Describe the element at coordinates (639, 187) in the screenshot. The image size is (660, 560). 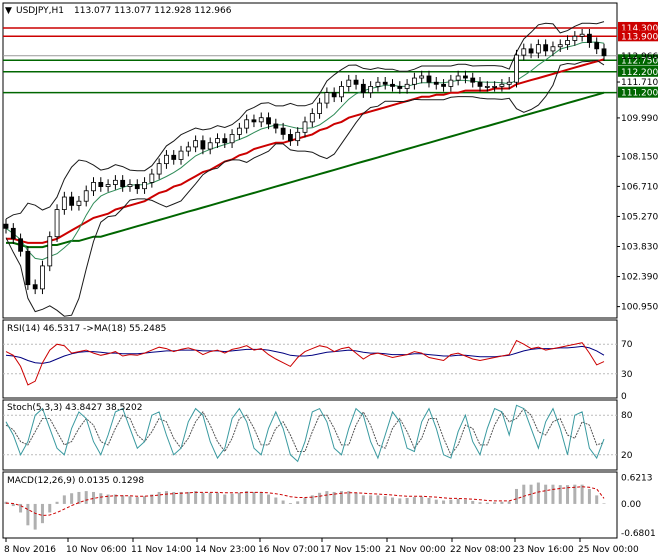
I see `price-tick-label: 106.710` at that location.